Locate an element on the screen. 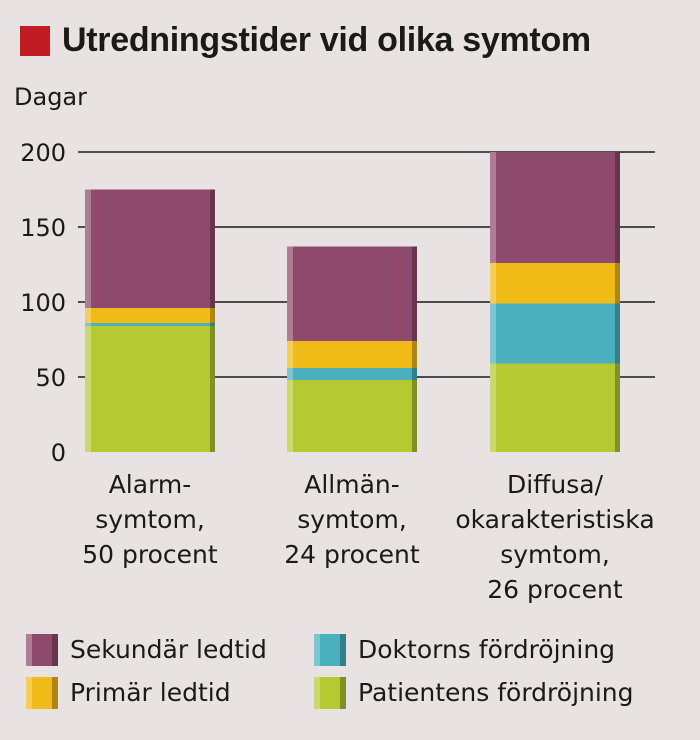 The width and height of the screenshot is (700, 740). legend-item: Doktorns fördröjning is located at coordinates (464, 650).